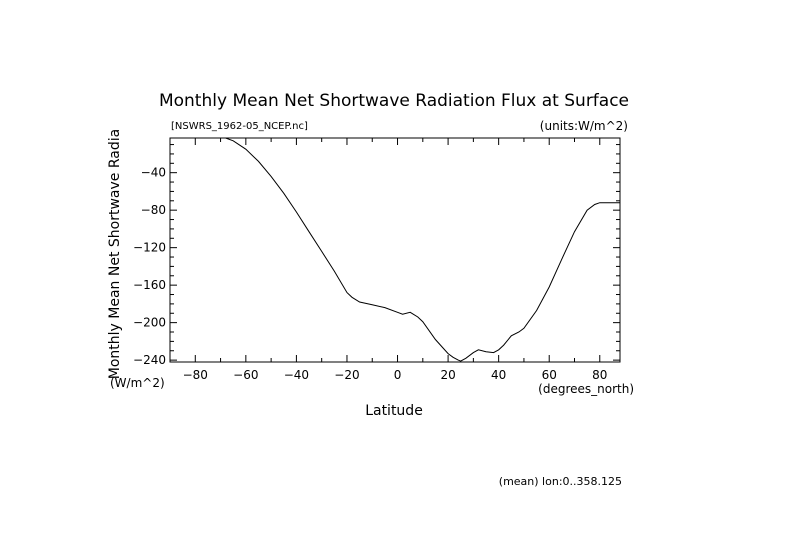 The image size is (789, 558). I want to click on y-tick-label: −80, so click(153, 210).